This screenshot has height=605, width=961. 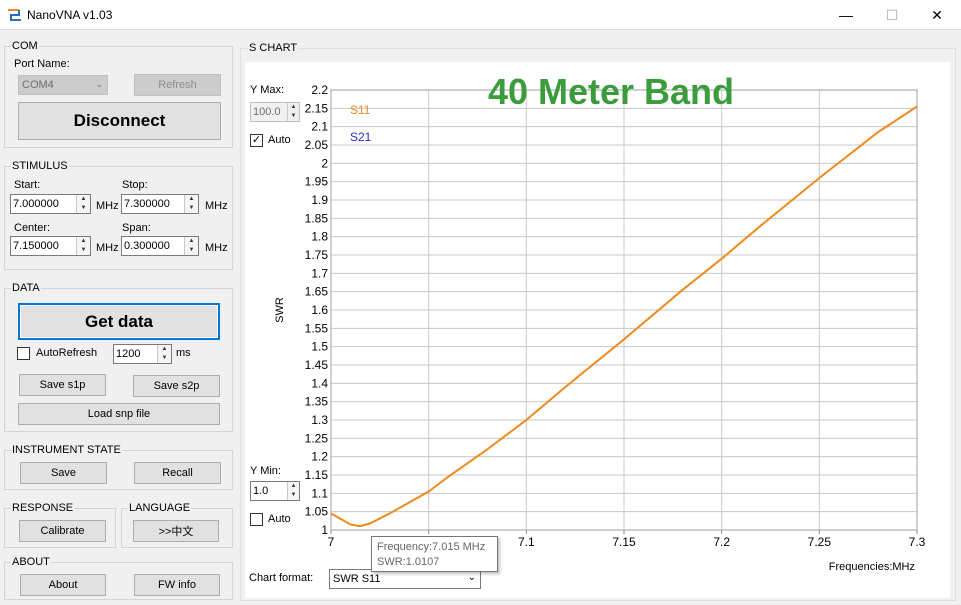 What do you see at coordinates (27, 185) in the screenshot?
I see `start-label: Start:` at bounding box center [27, 185].